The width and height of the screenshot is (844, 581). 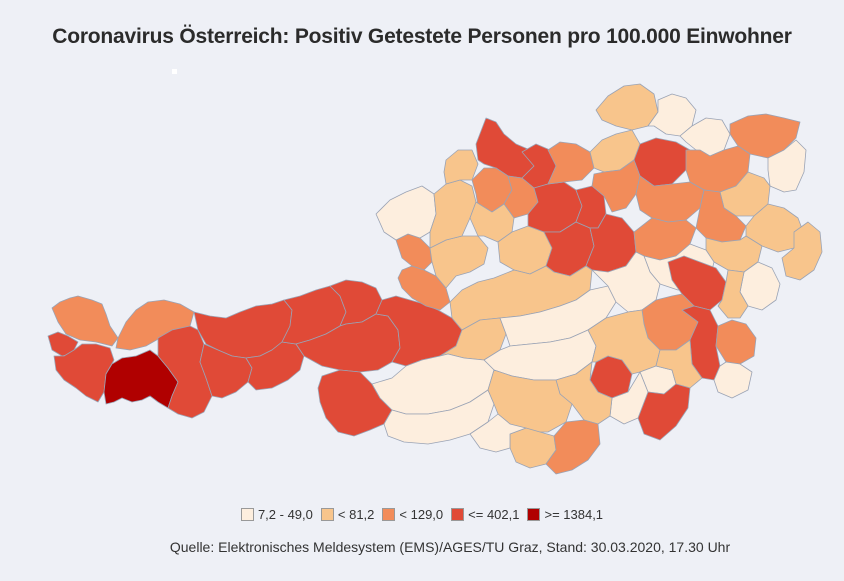 I want to click on legend-item: >= 1384,1, so click(x=565, y=514).